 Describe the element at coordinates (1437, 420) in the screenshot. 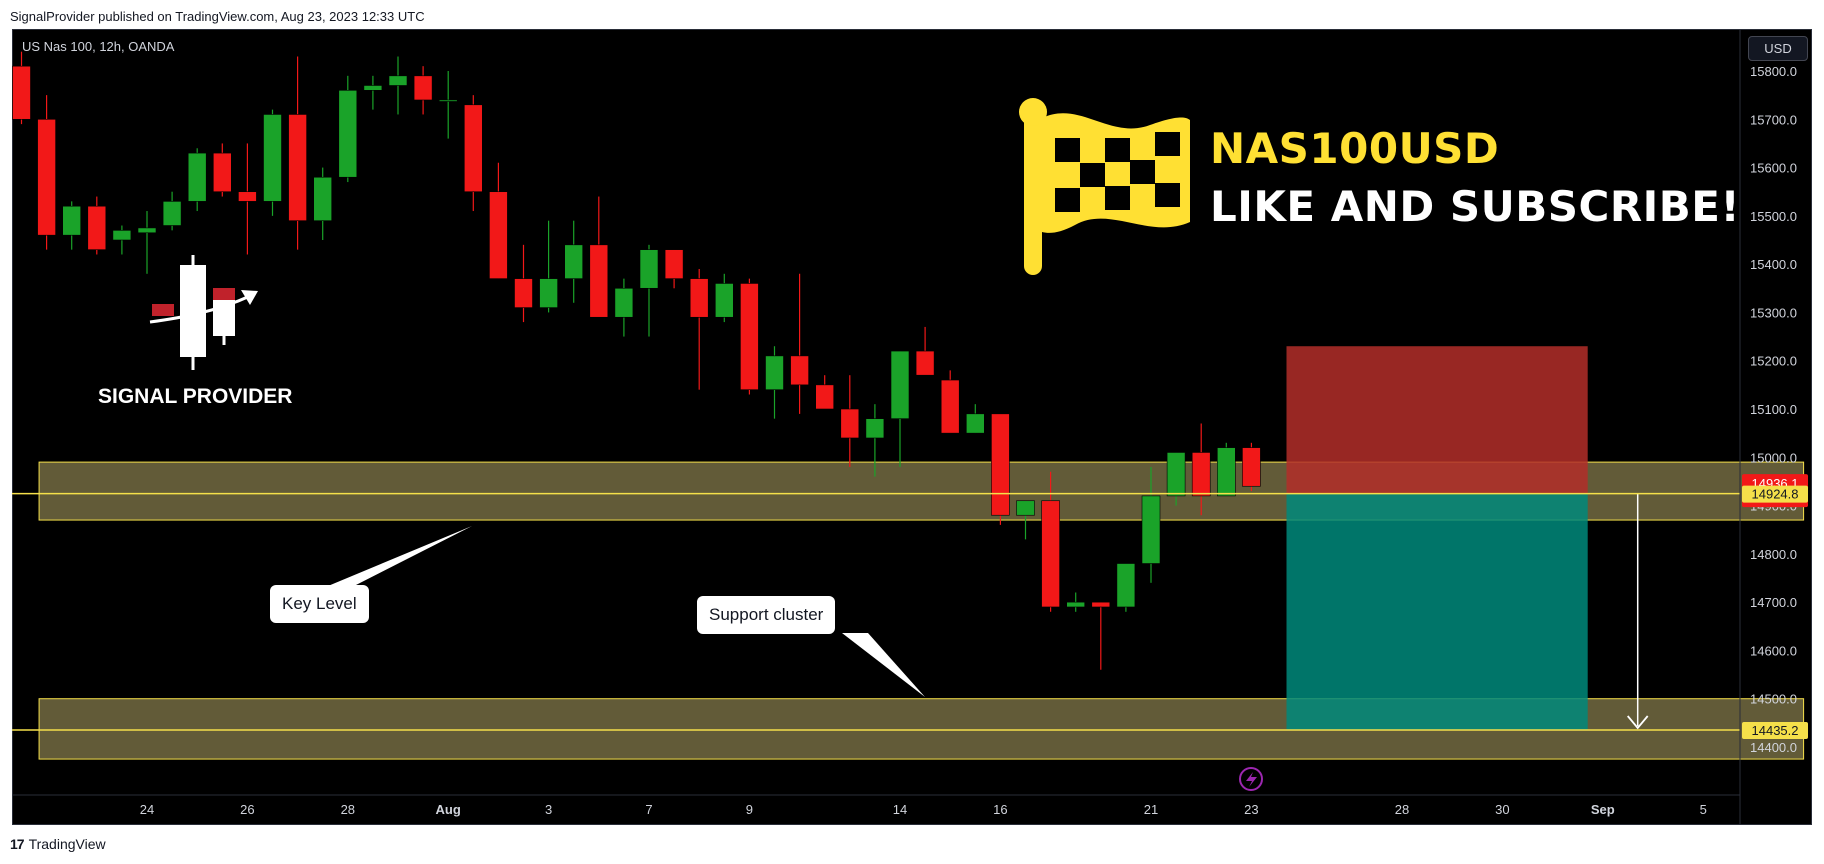

I see `position-stop-zone` at that location.